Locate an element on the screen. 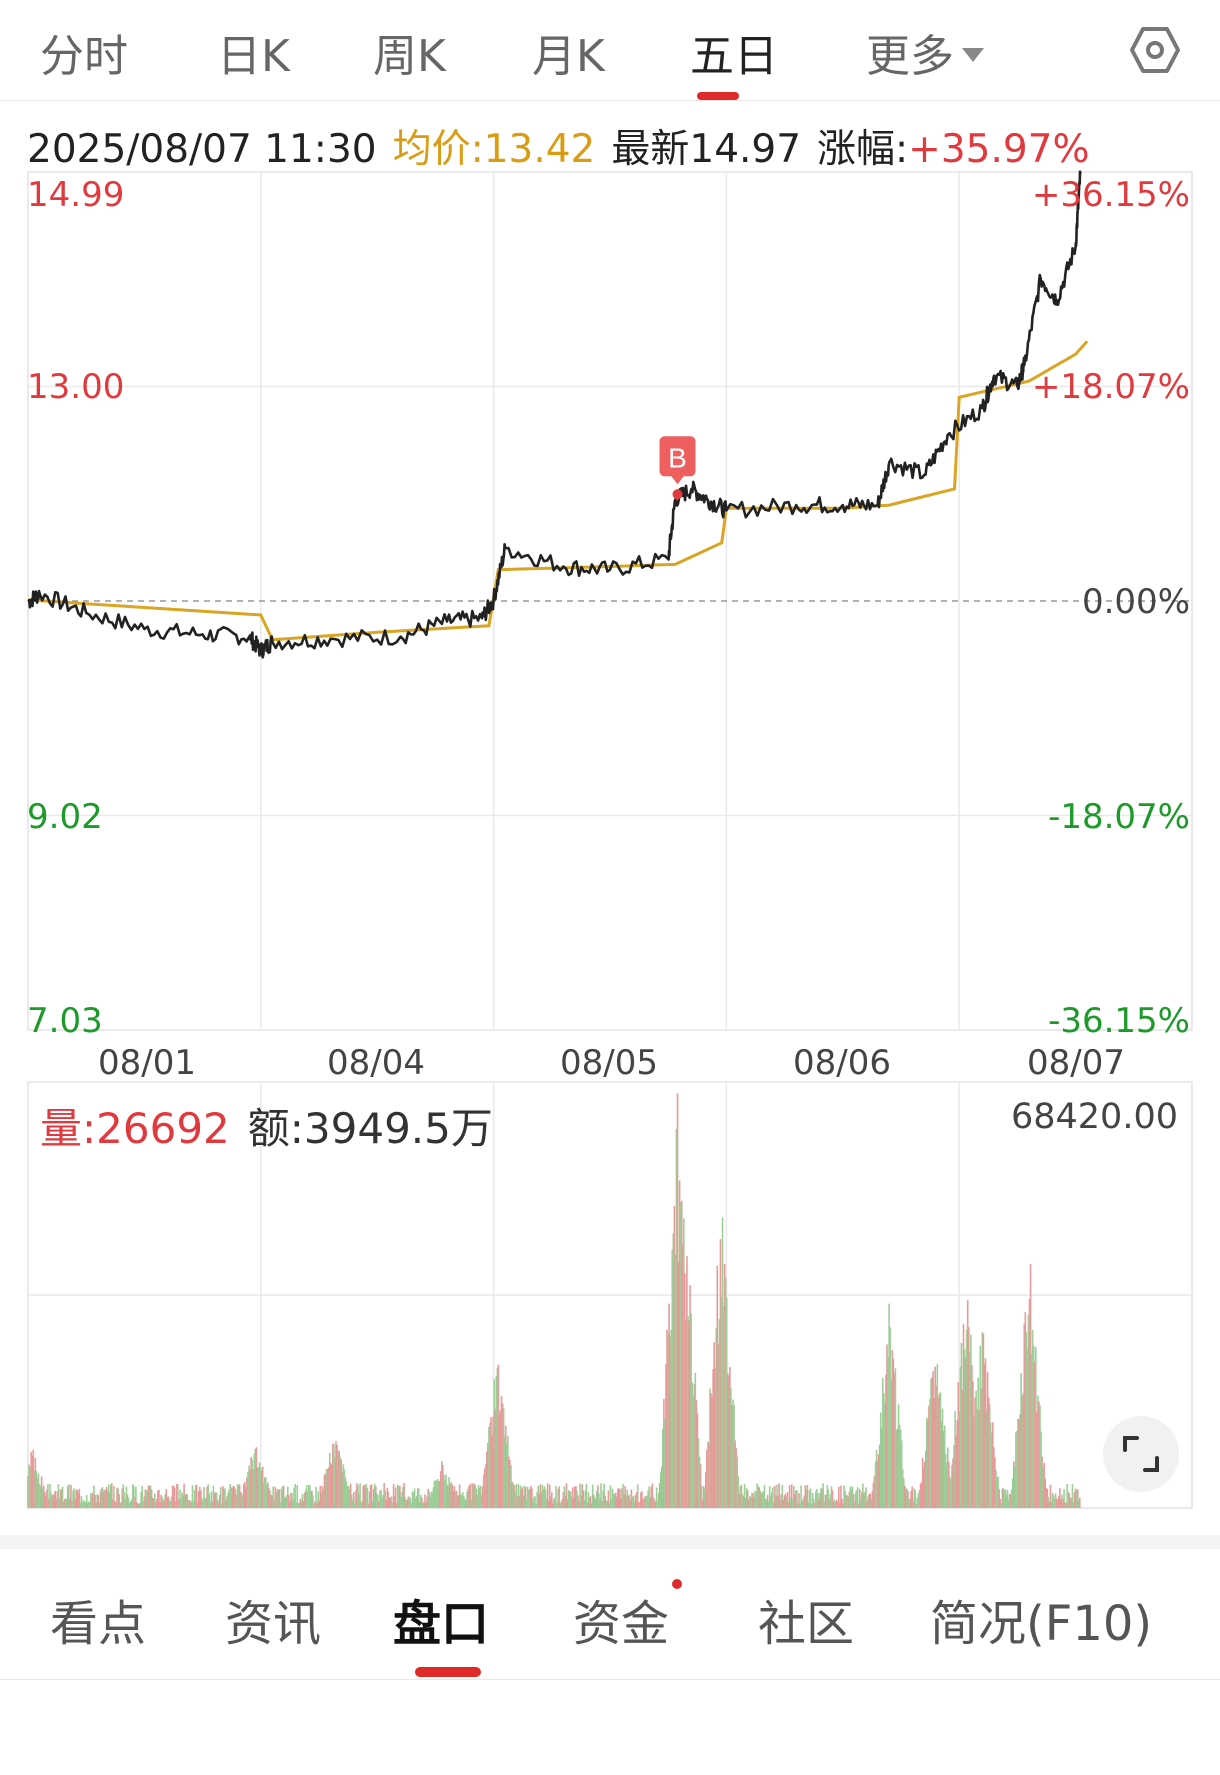 This screenshot has width=1220, height=1775. tab-more-label: 更多 is located at coordinates (910, 56).